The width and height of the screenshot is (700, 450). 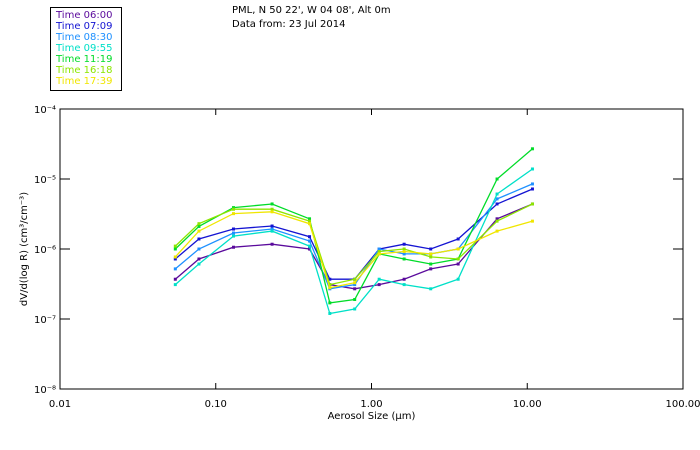 I want to click on y-tick-label: 10⁻⁷, so click(x=45, y=320).